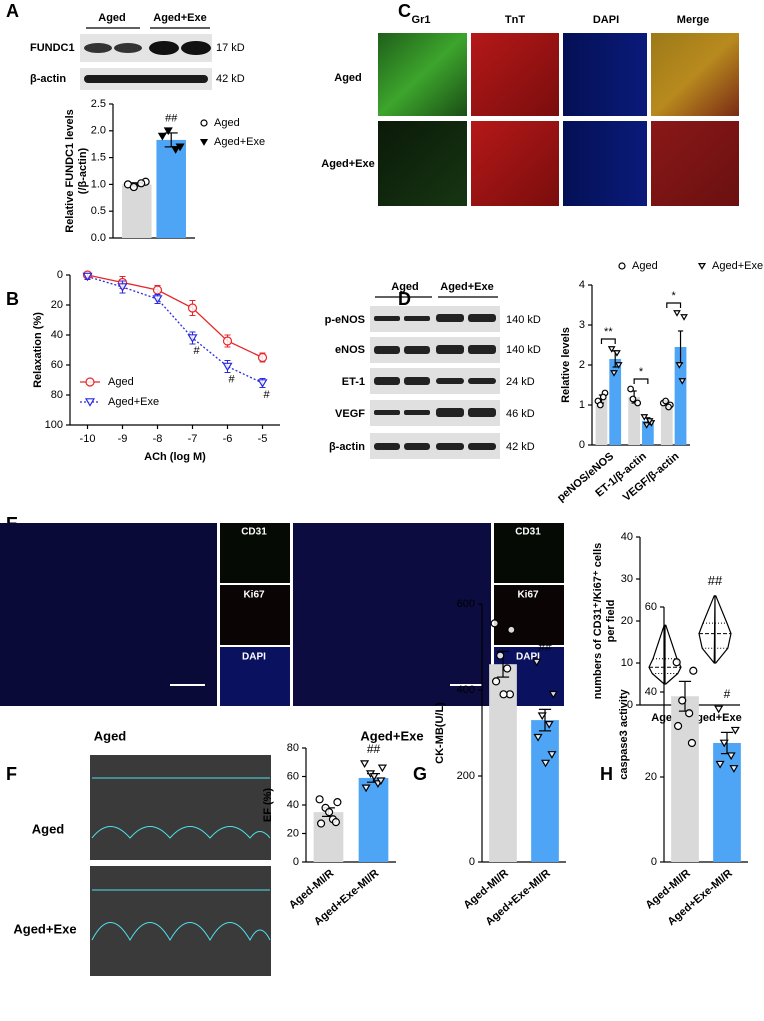  I want to click on column-label: Merge, so click(693, 20).